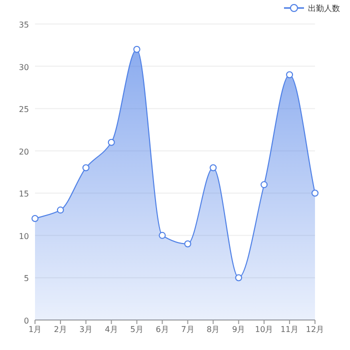  I want to click on x-tick-label: 10月, so click(264, 329).